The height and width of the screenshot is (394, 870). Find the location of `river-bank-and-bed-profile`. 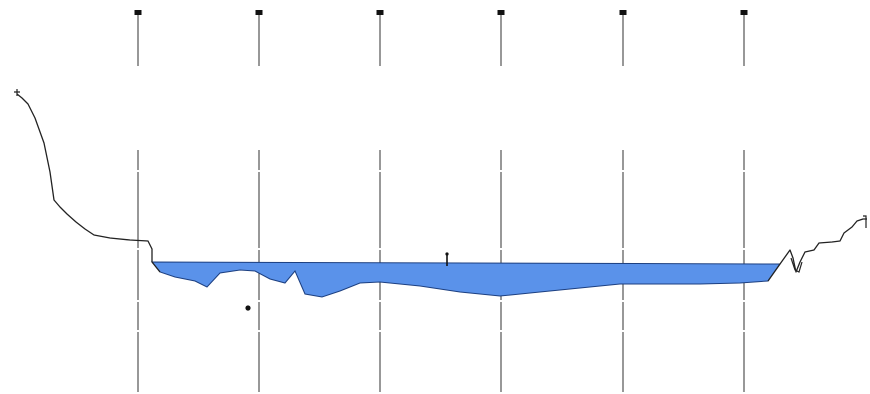

river-bank-and-bed-profile is located at coordinates (88, 183).